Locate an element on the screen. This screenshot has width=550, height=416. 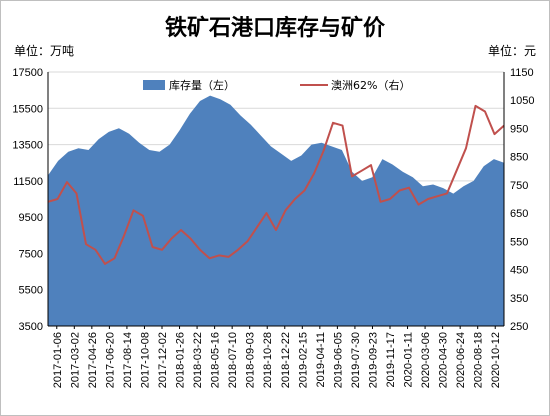
x-tick-label-25: 2020-10-12 is located at coordinates (496, 360).